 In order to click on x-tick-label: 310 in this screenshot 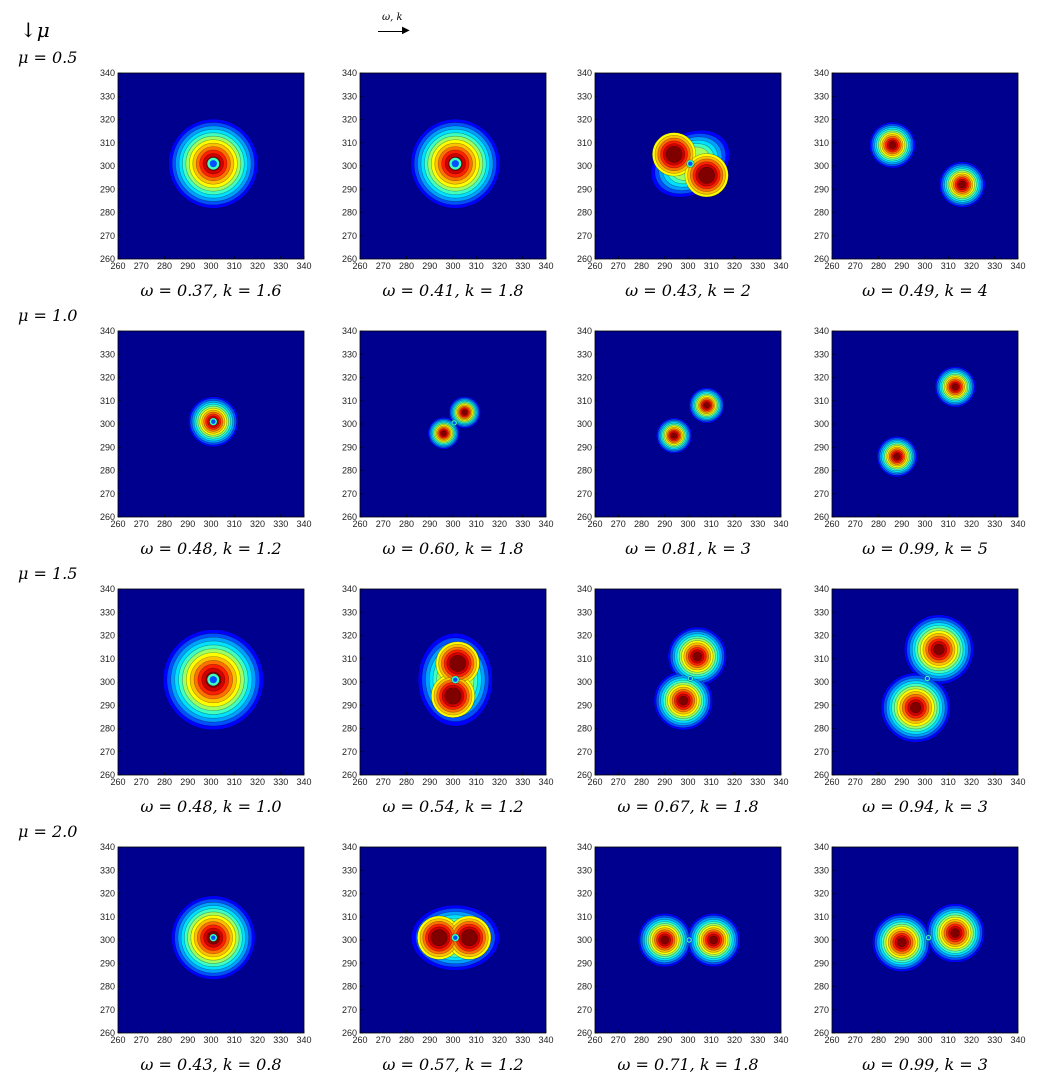, I will do `click(476, 266)`.